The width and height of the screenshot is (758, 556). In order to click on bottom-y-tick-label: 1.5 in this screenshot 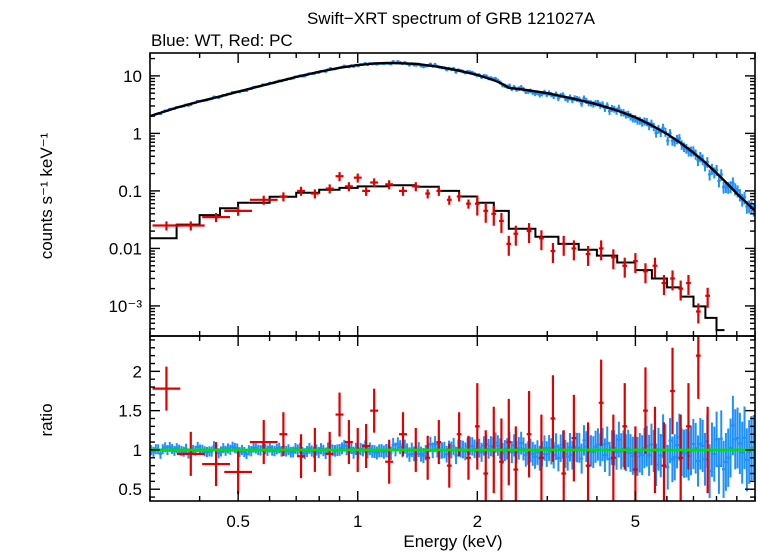, I will do `click(130, 411)`.